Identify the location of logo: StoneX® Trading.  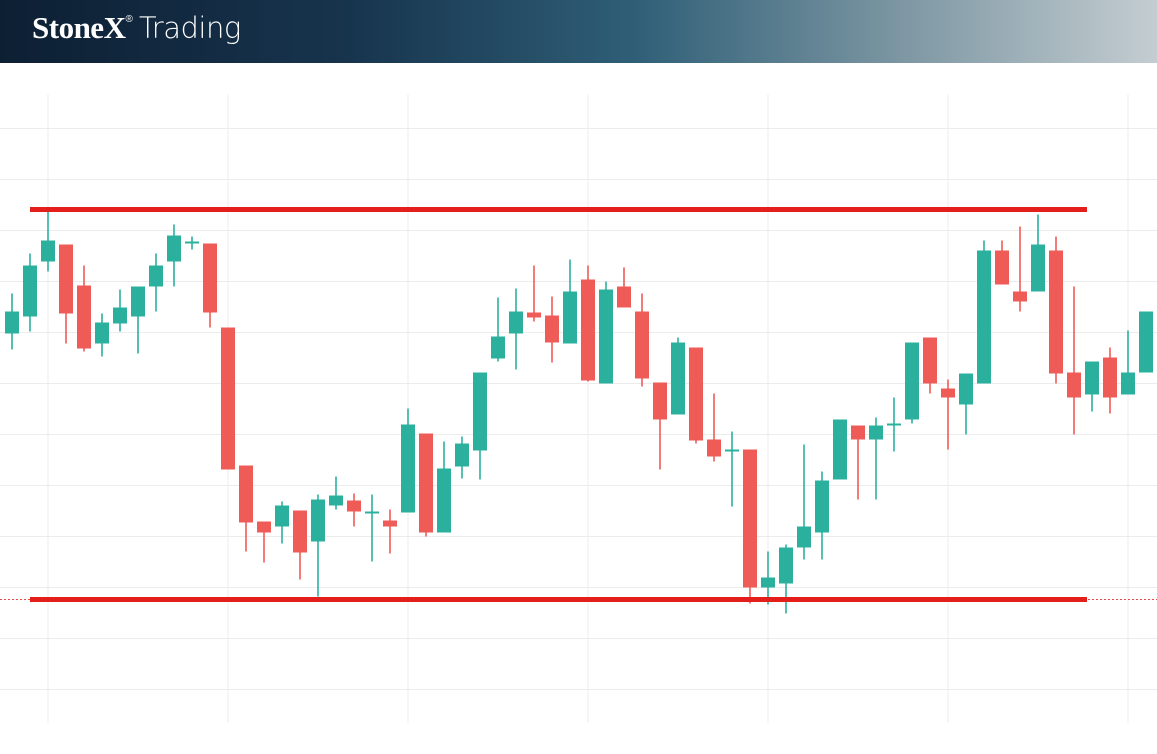
(136, 28).